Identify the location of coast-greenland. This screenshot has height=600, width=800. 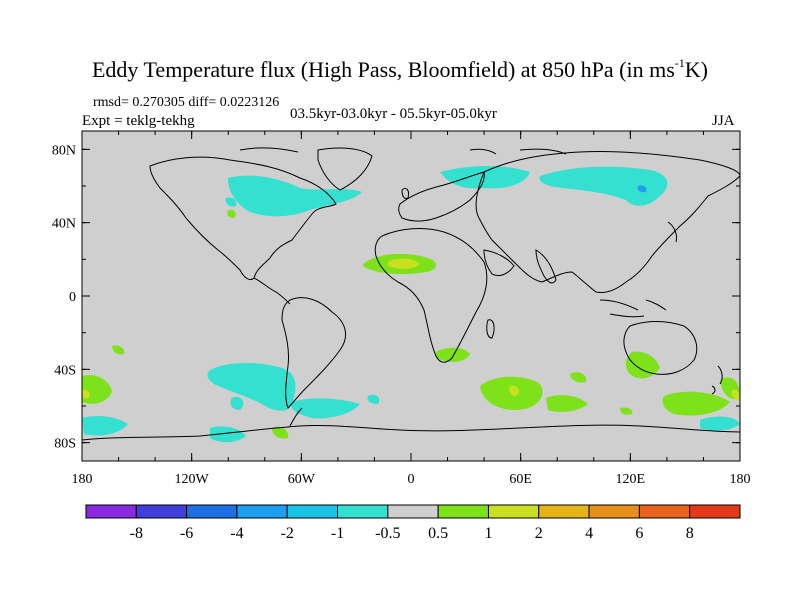
(345, 169).